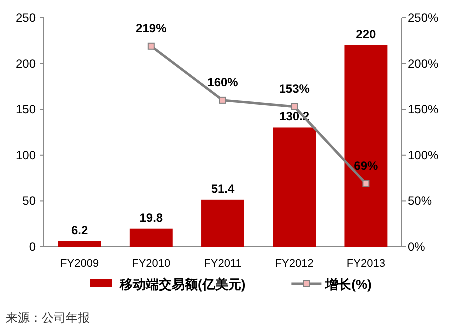 Image resolution: width=449 pixels, height=331 pixels. I want to click on y2-tick-label: 0%, so click(417, 247).